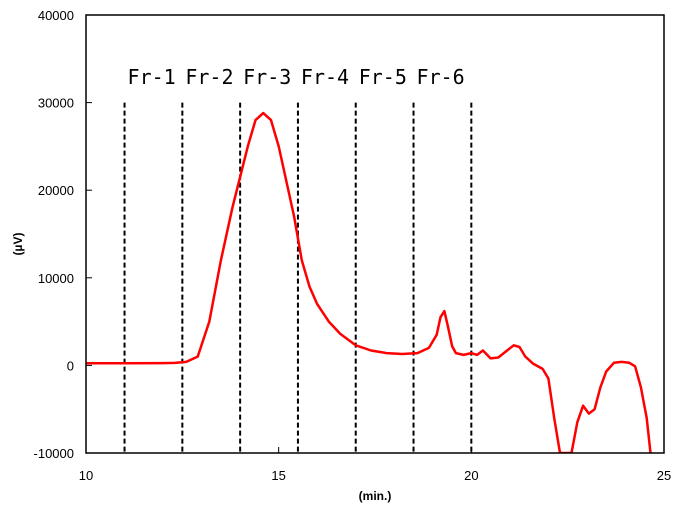  I want to click on x-tick-label: 10, so click(86, 475).